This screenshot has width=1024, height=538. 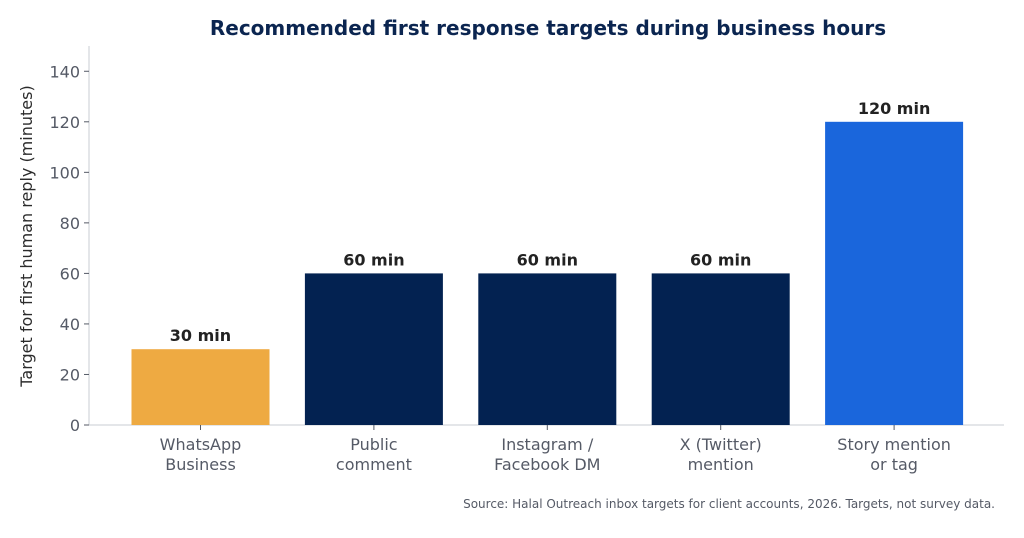 I want to click on y-tick-label: 40, so click(x=70, y=324).